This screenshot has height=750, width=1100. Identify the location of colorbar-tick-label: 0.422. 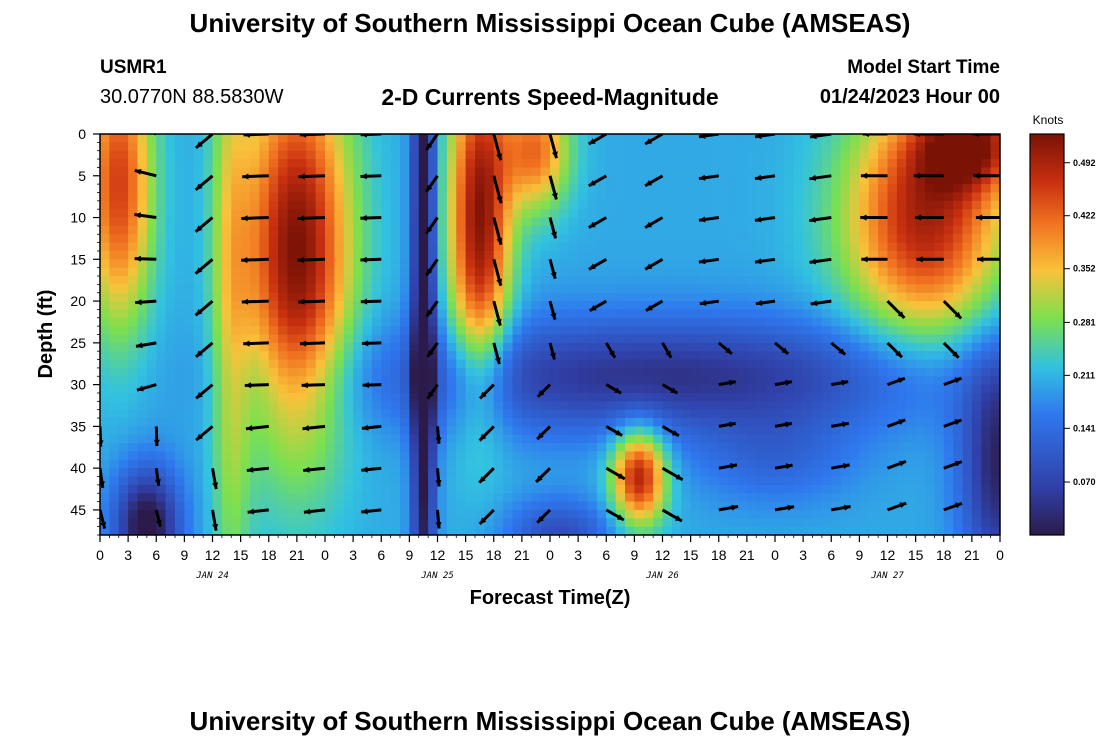
(1084, 216).